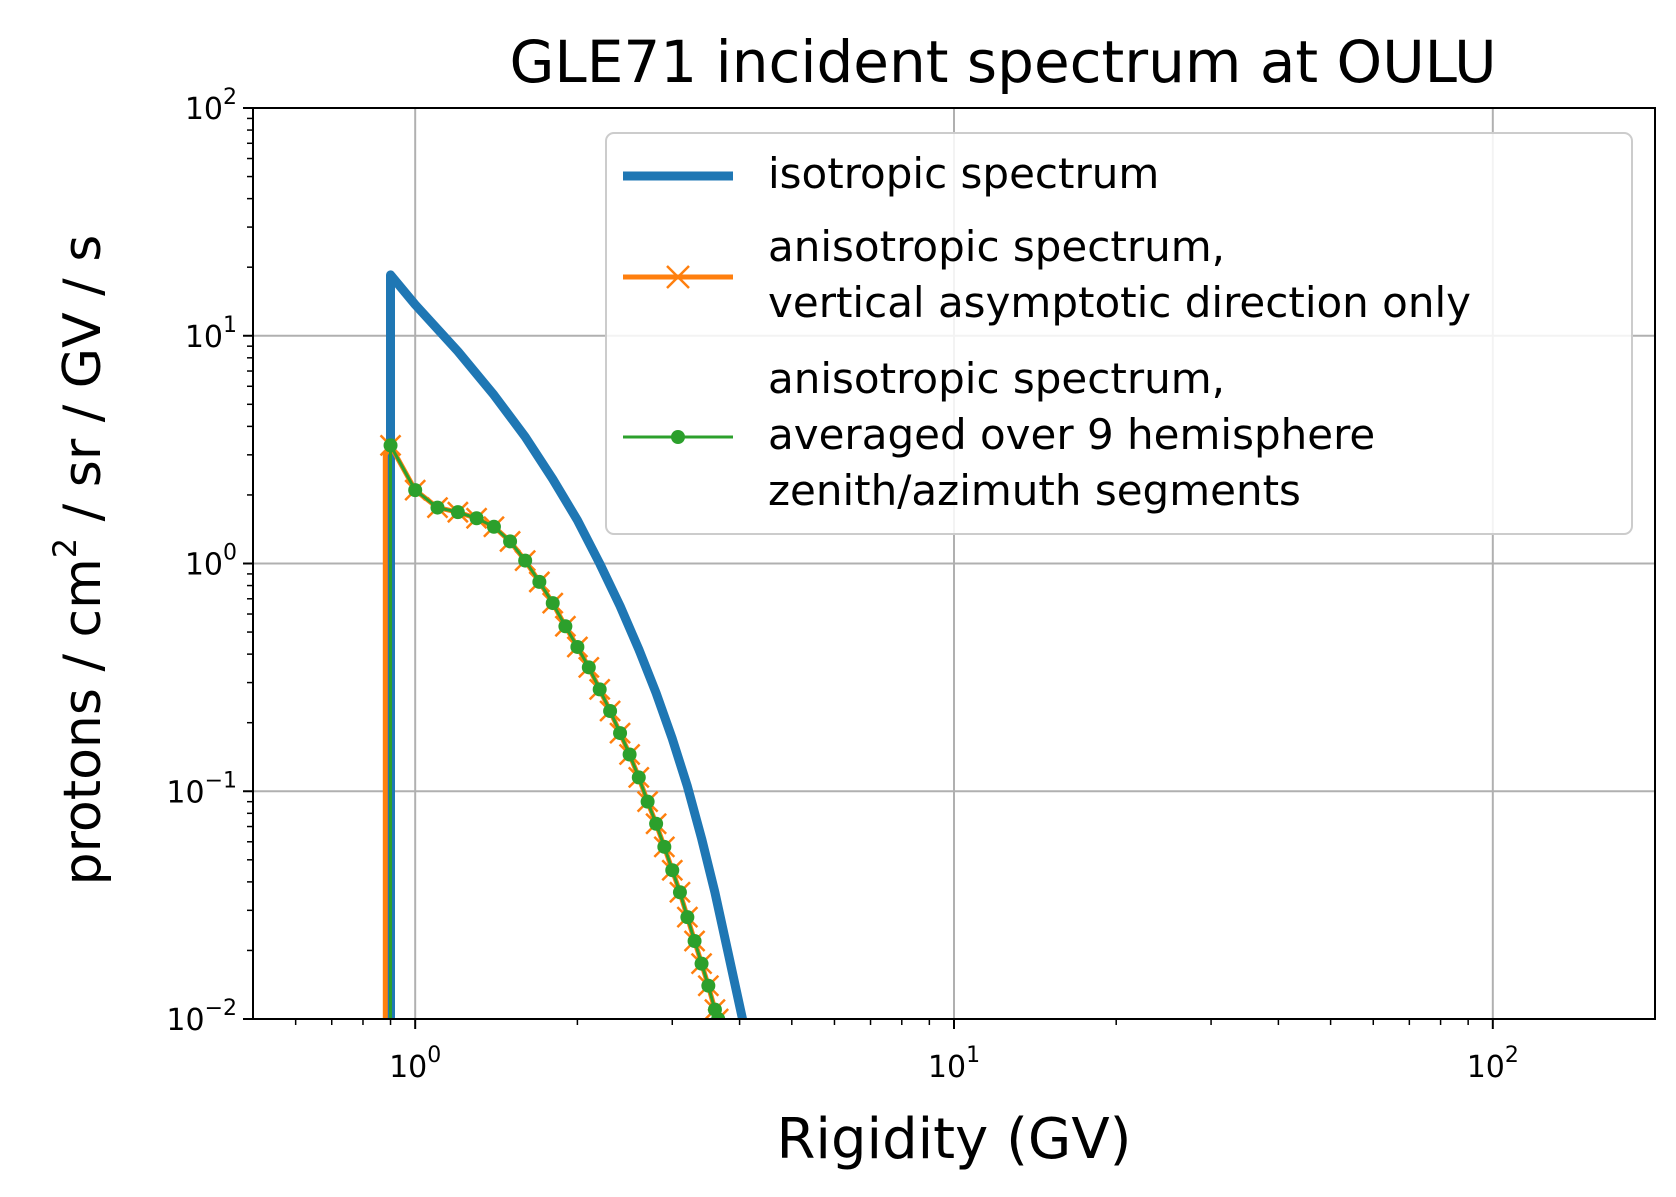 This screenshot has width=1676, height=1197. I want to click on y-tick-label: 10⁻², so click(201, 1017).